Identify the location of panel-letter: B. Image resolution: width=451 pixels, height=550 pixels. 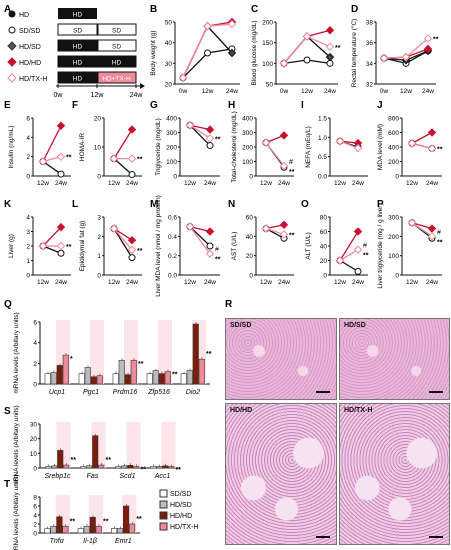
(153, 9).